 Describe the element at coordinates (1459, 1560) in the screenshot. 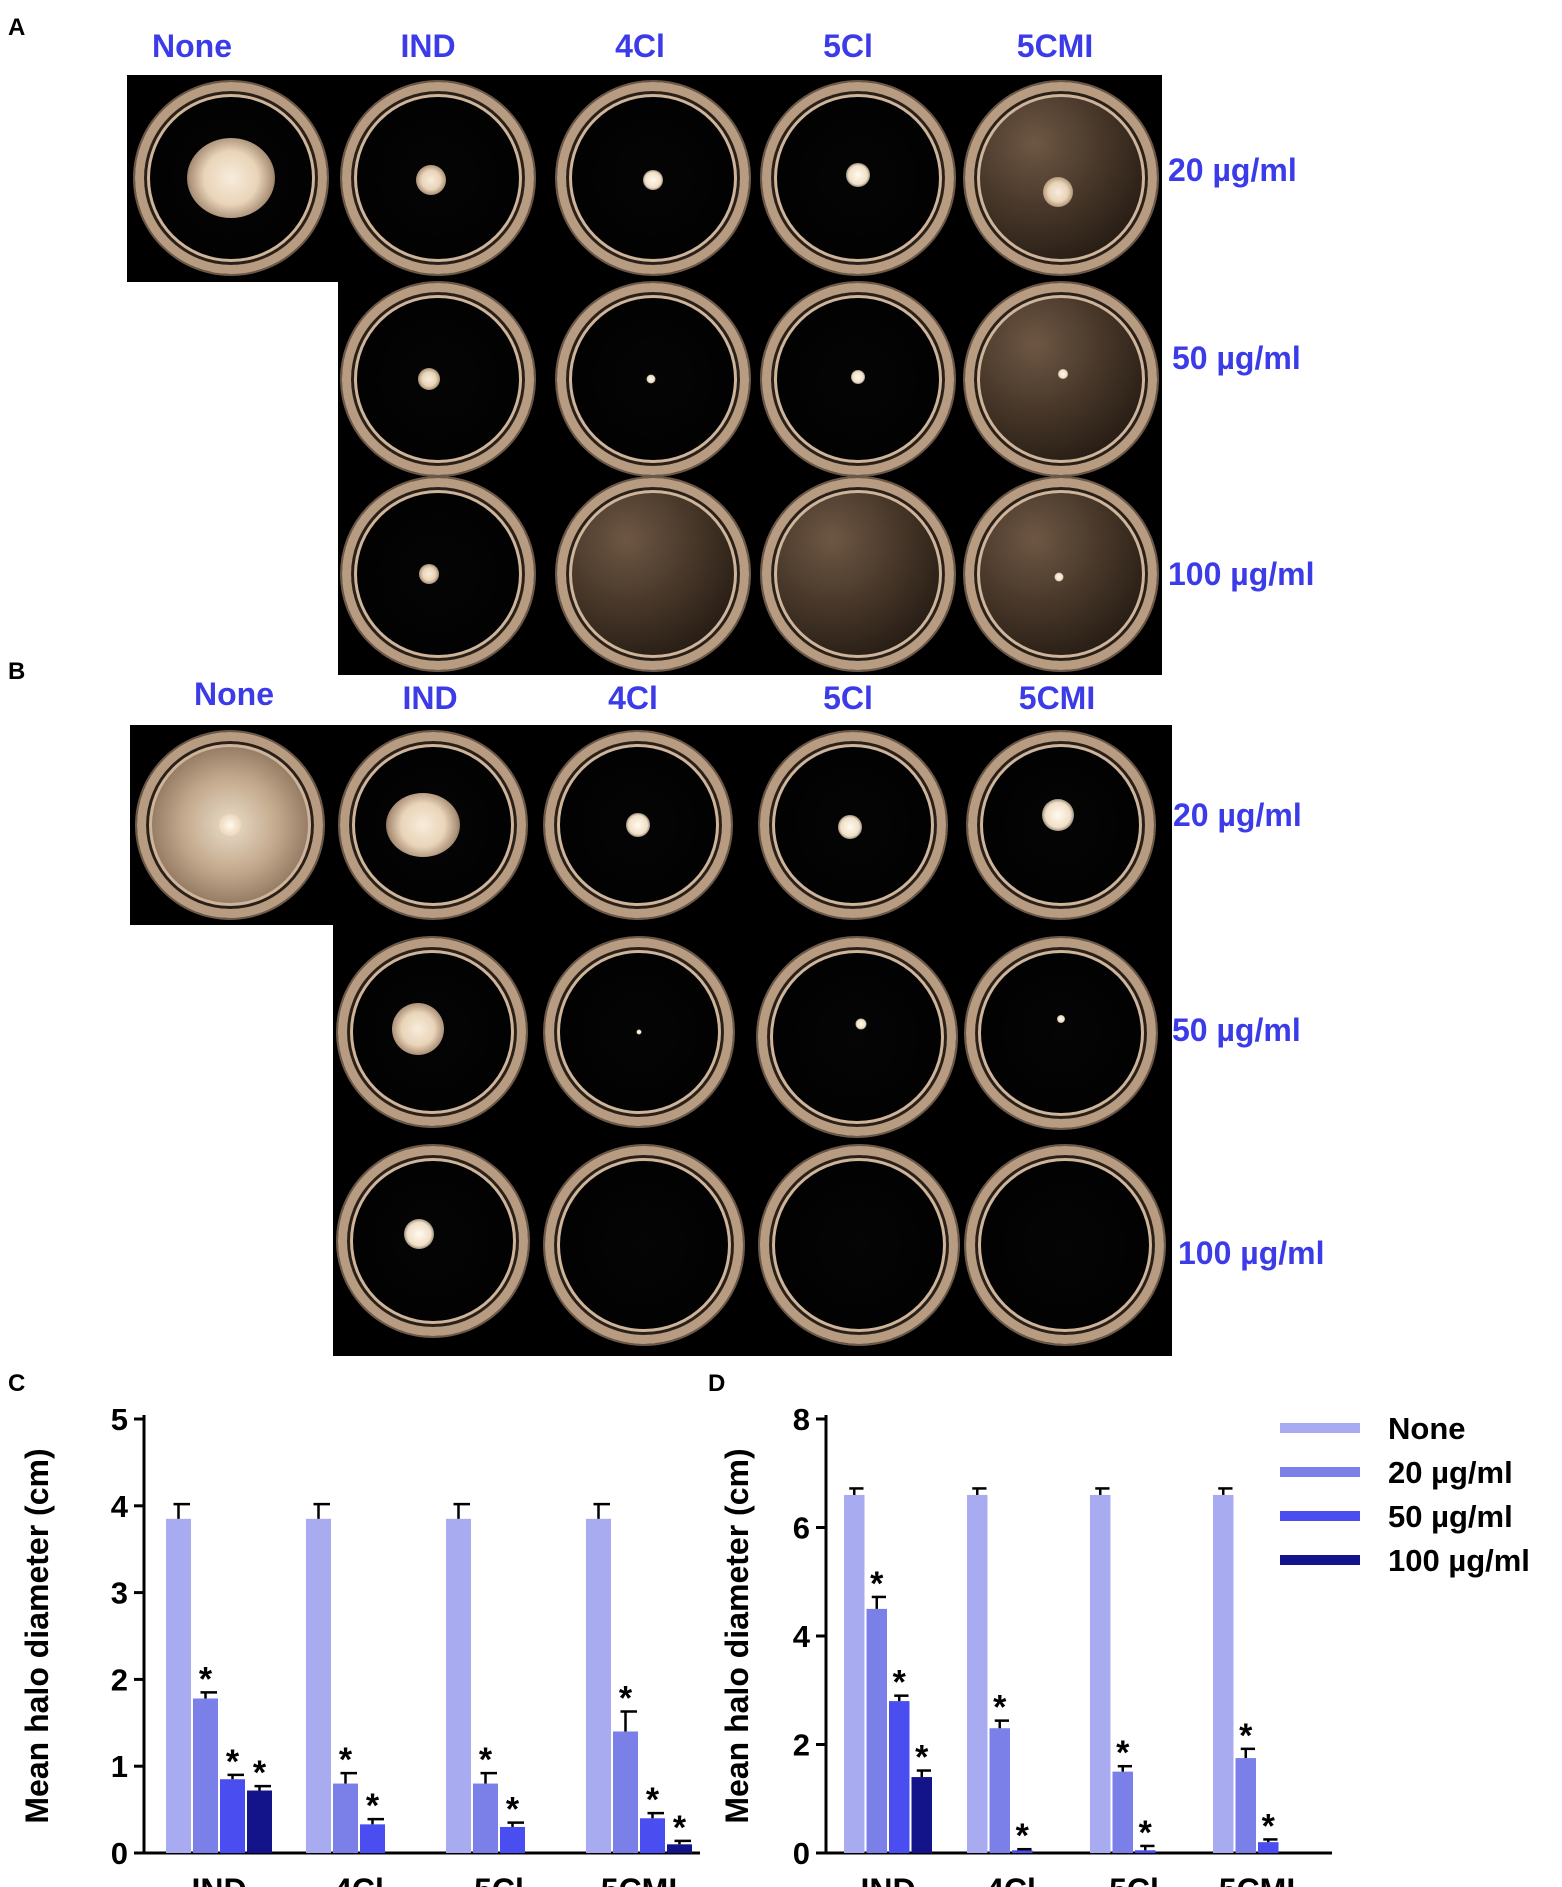

I see `legend-label: 100 µg/ml` at that location.